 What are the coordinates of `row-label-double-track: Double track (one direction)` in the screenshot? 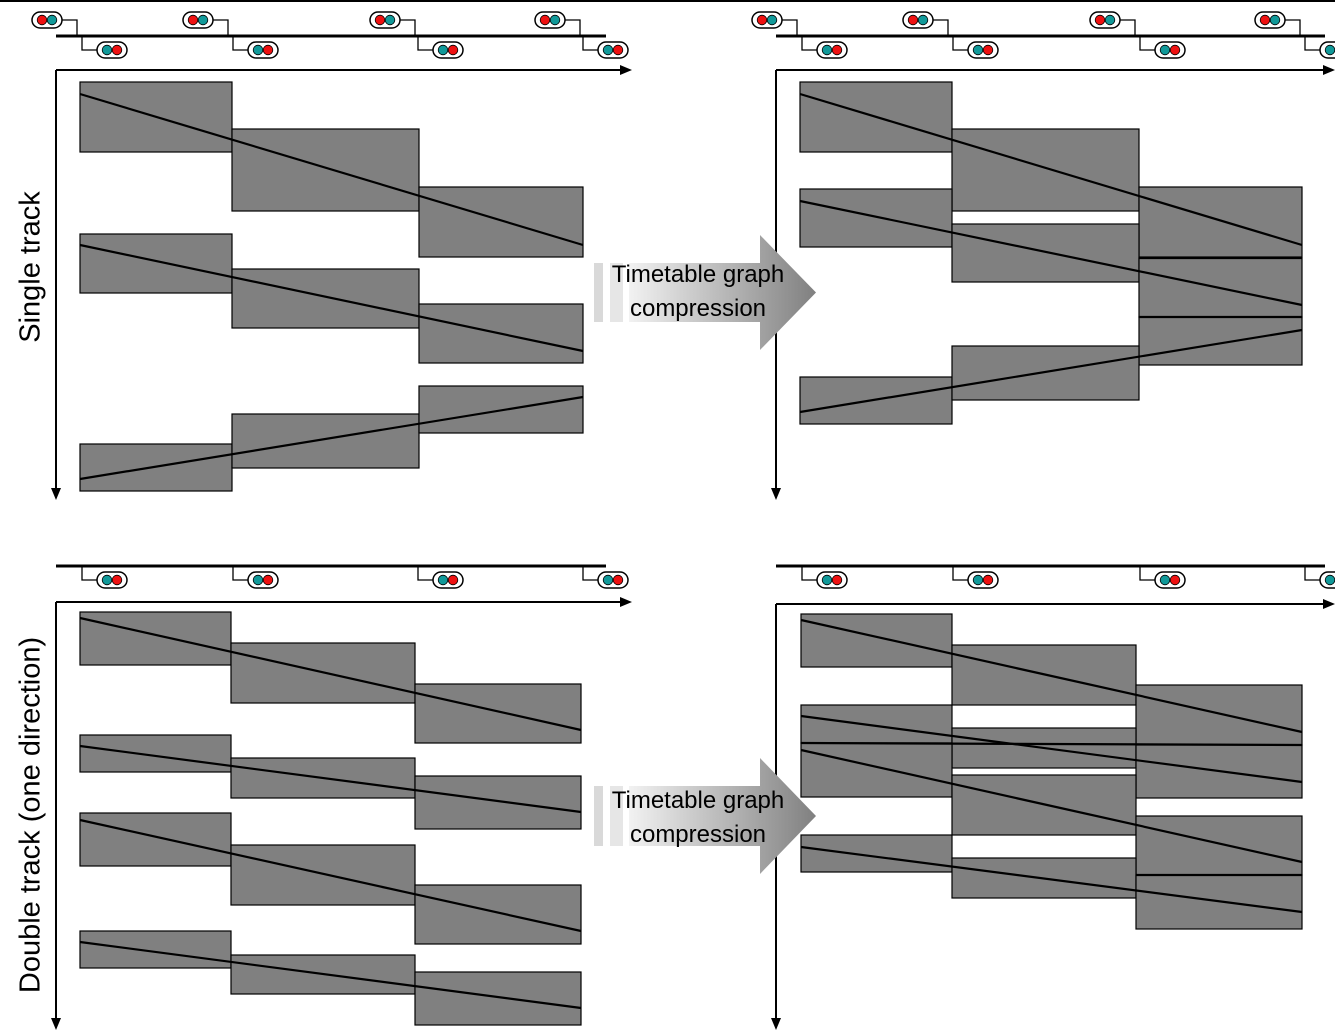 It's located at (30, 815).